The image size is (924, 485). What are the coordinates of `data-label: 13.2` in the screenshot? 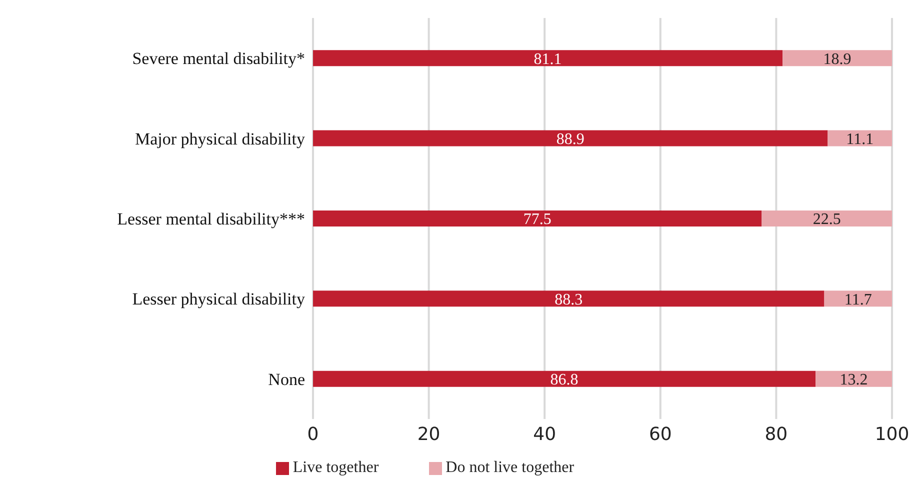 It's located at (854, 380).